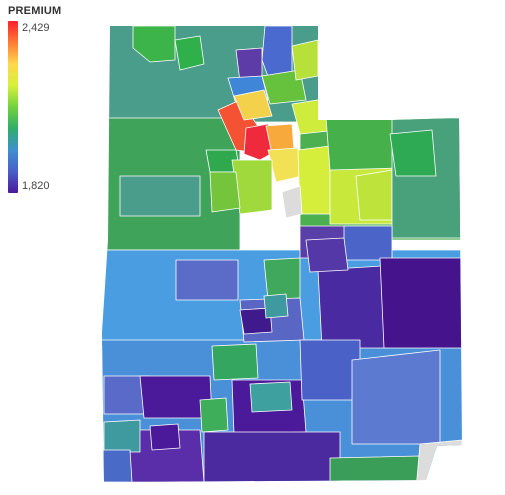 Image resolution: width=505 pixels, height=495 pixels. Describe the element at coordinates (13, 107) in the screenshot. I see `legend-gradient-bar` at that location.